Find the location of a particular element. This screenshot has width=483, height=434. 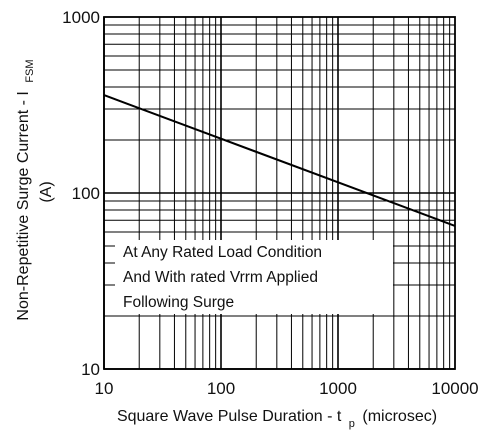

x-tick-labels: 10 100 1000 10000 is located at coordinates (287, 388).